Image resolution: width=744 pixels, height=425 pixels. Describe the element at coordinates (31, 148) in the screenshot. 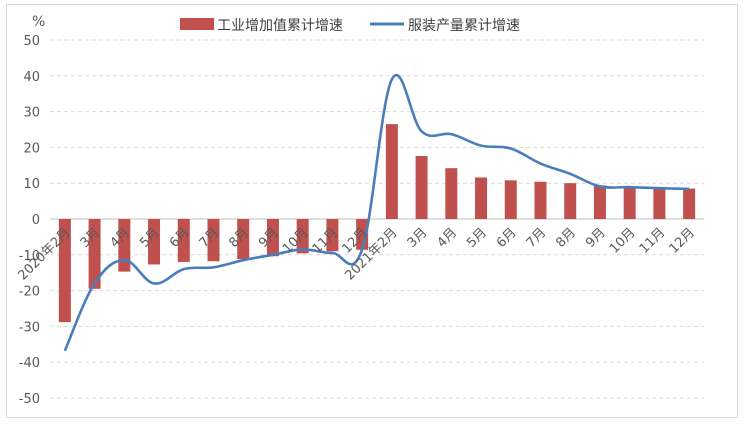

I see `y-tick-label: 20` at that location.